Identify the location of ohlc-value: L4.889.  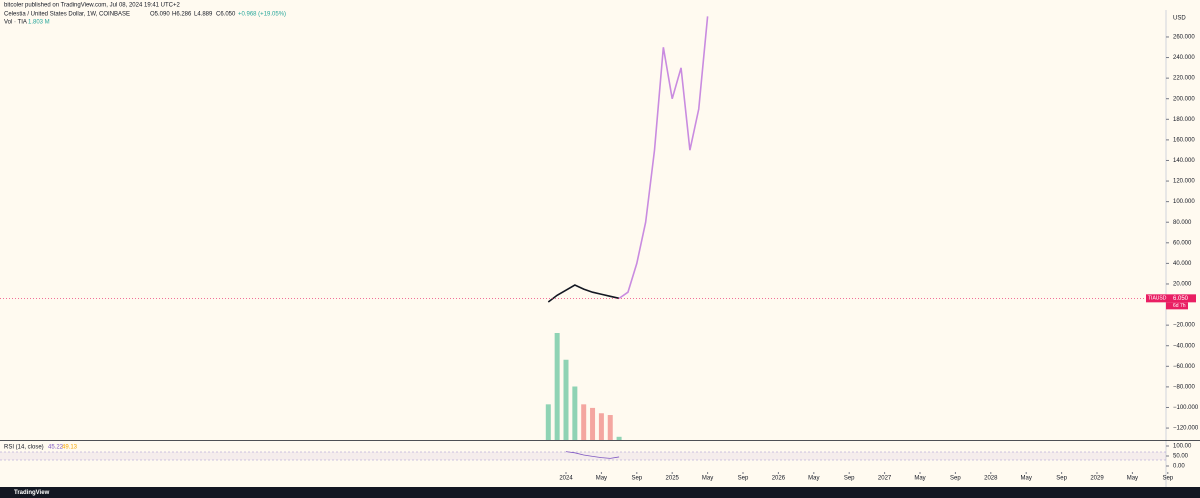
(203, 15).